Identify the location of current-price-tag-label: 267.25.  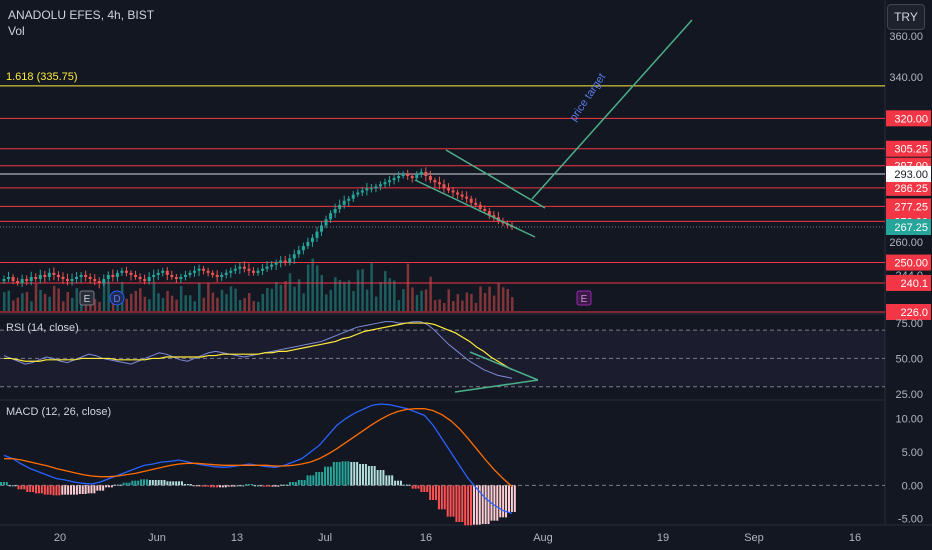
(911, 228).